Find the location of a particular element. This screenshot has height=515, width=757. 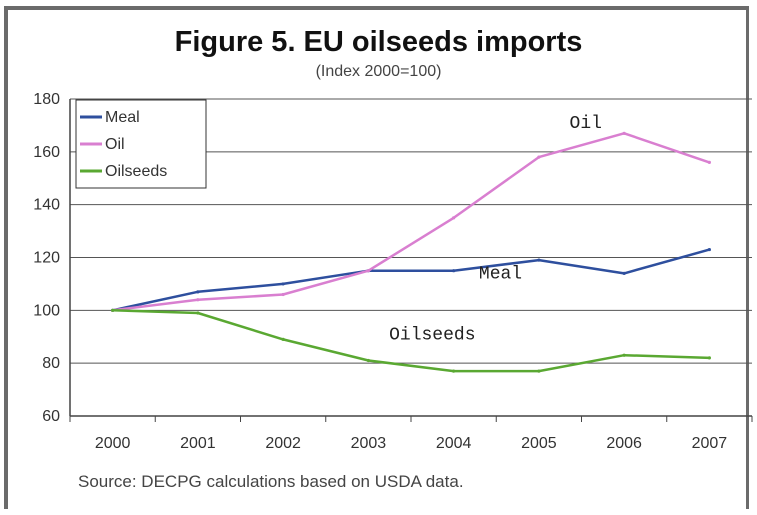

y-tick-label: 140 is located at coordinates (46, 205).